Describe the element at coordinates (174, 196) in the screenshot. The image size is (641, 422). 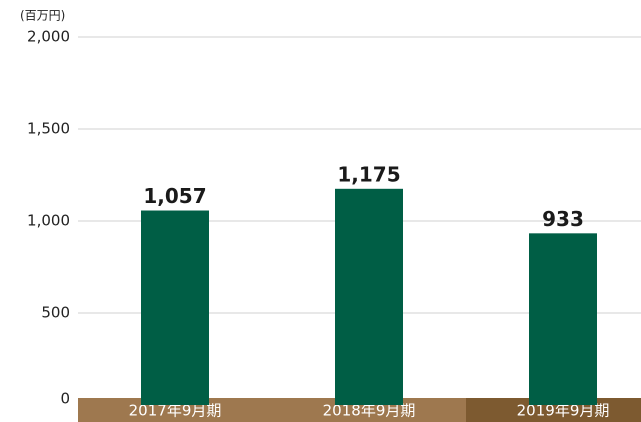
I see `value-label: 1,057` at that location.